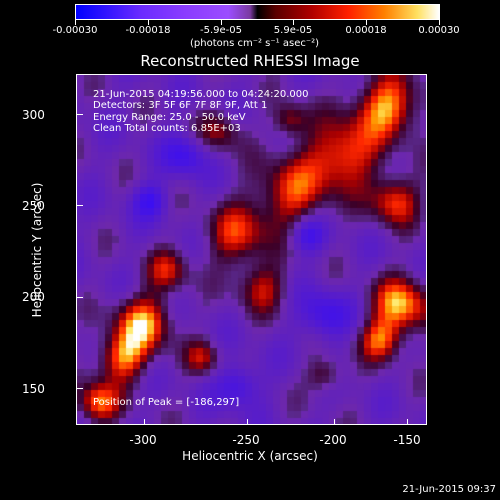 This screenshot has width=500, height=500. Describe the element at coordinates (439, 30) in the screenshot. I see `colorbar-tick-label: 0.00030` at that location.